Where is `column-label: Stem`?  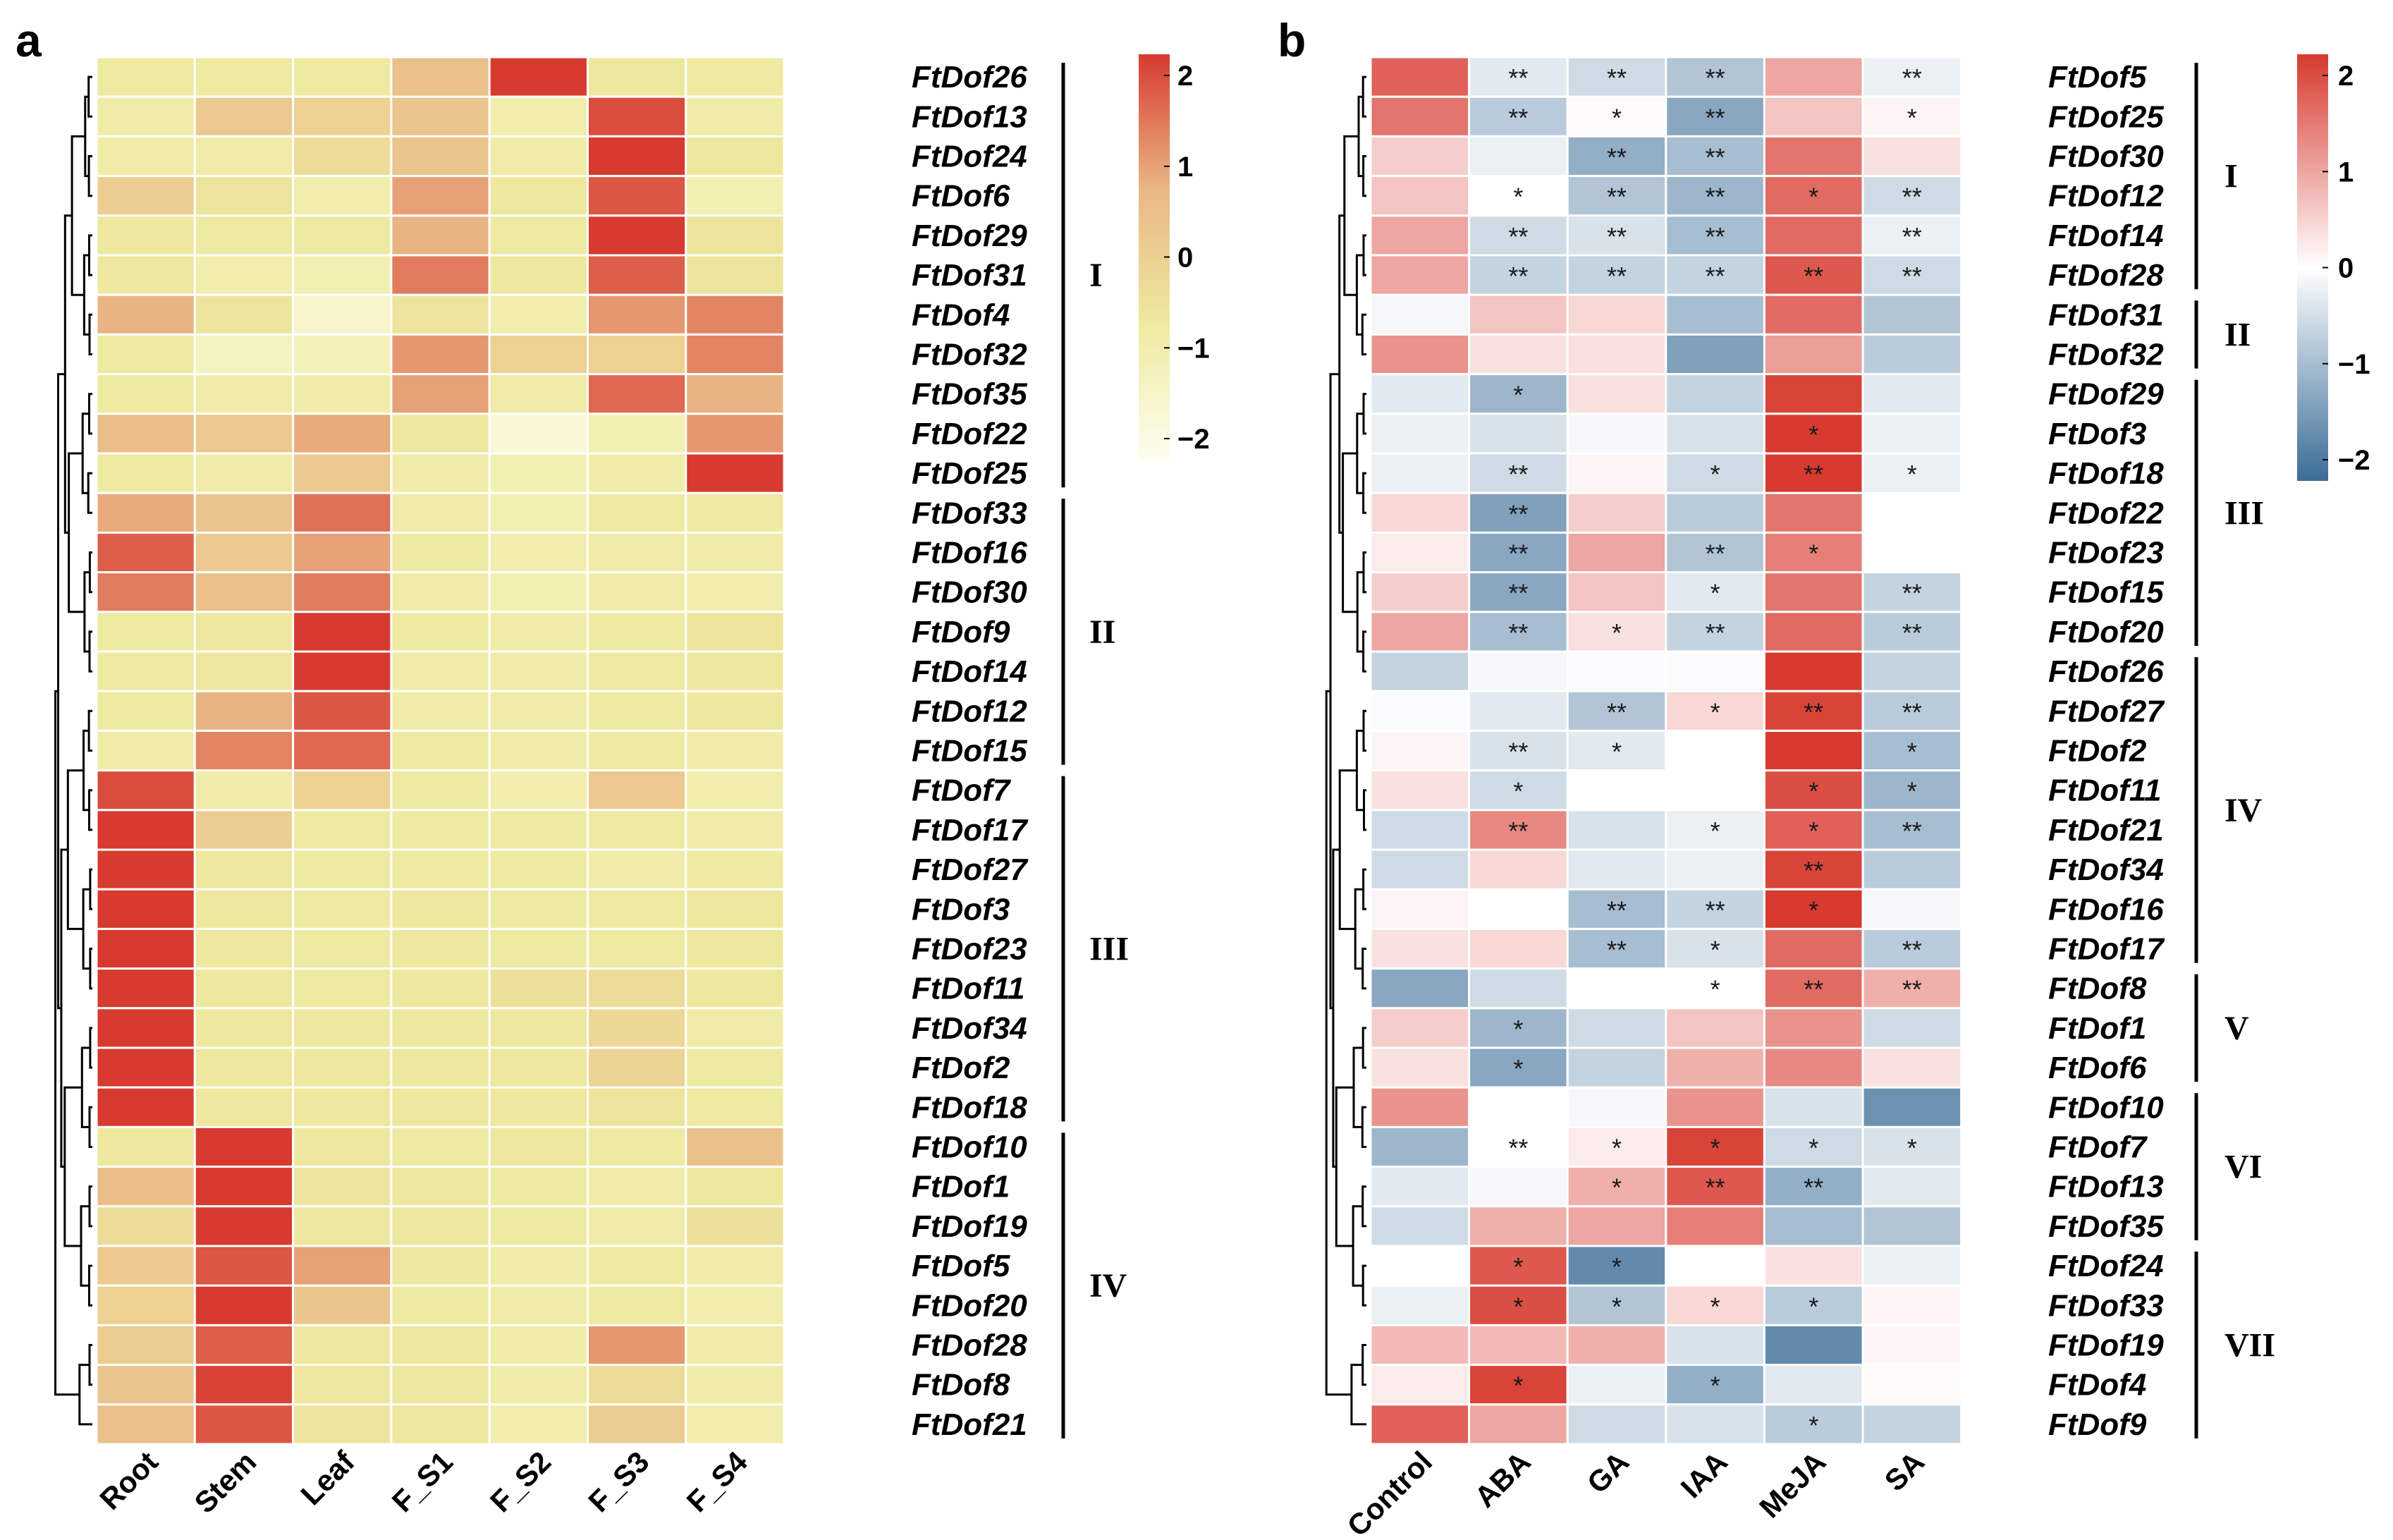
column-label: Stem is located at coordinates (225, 1483).